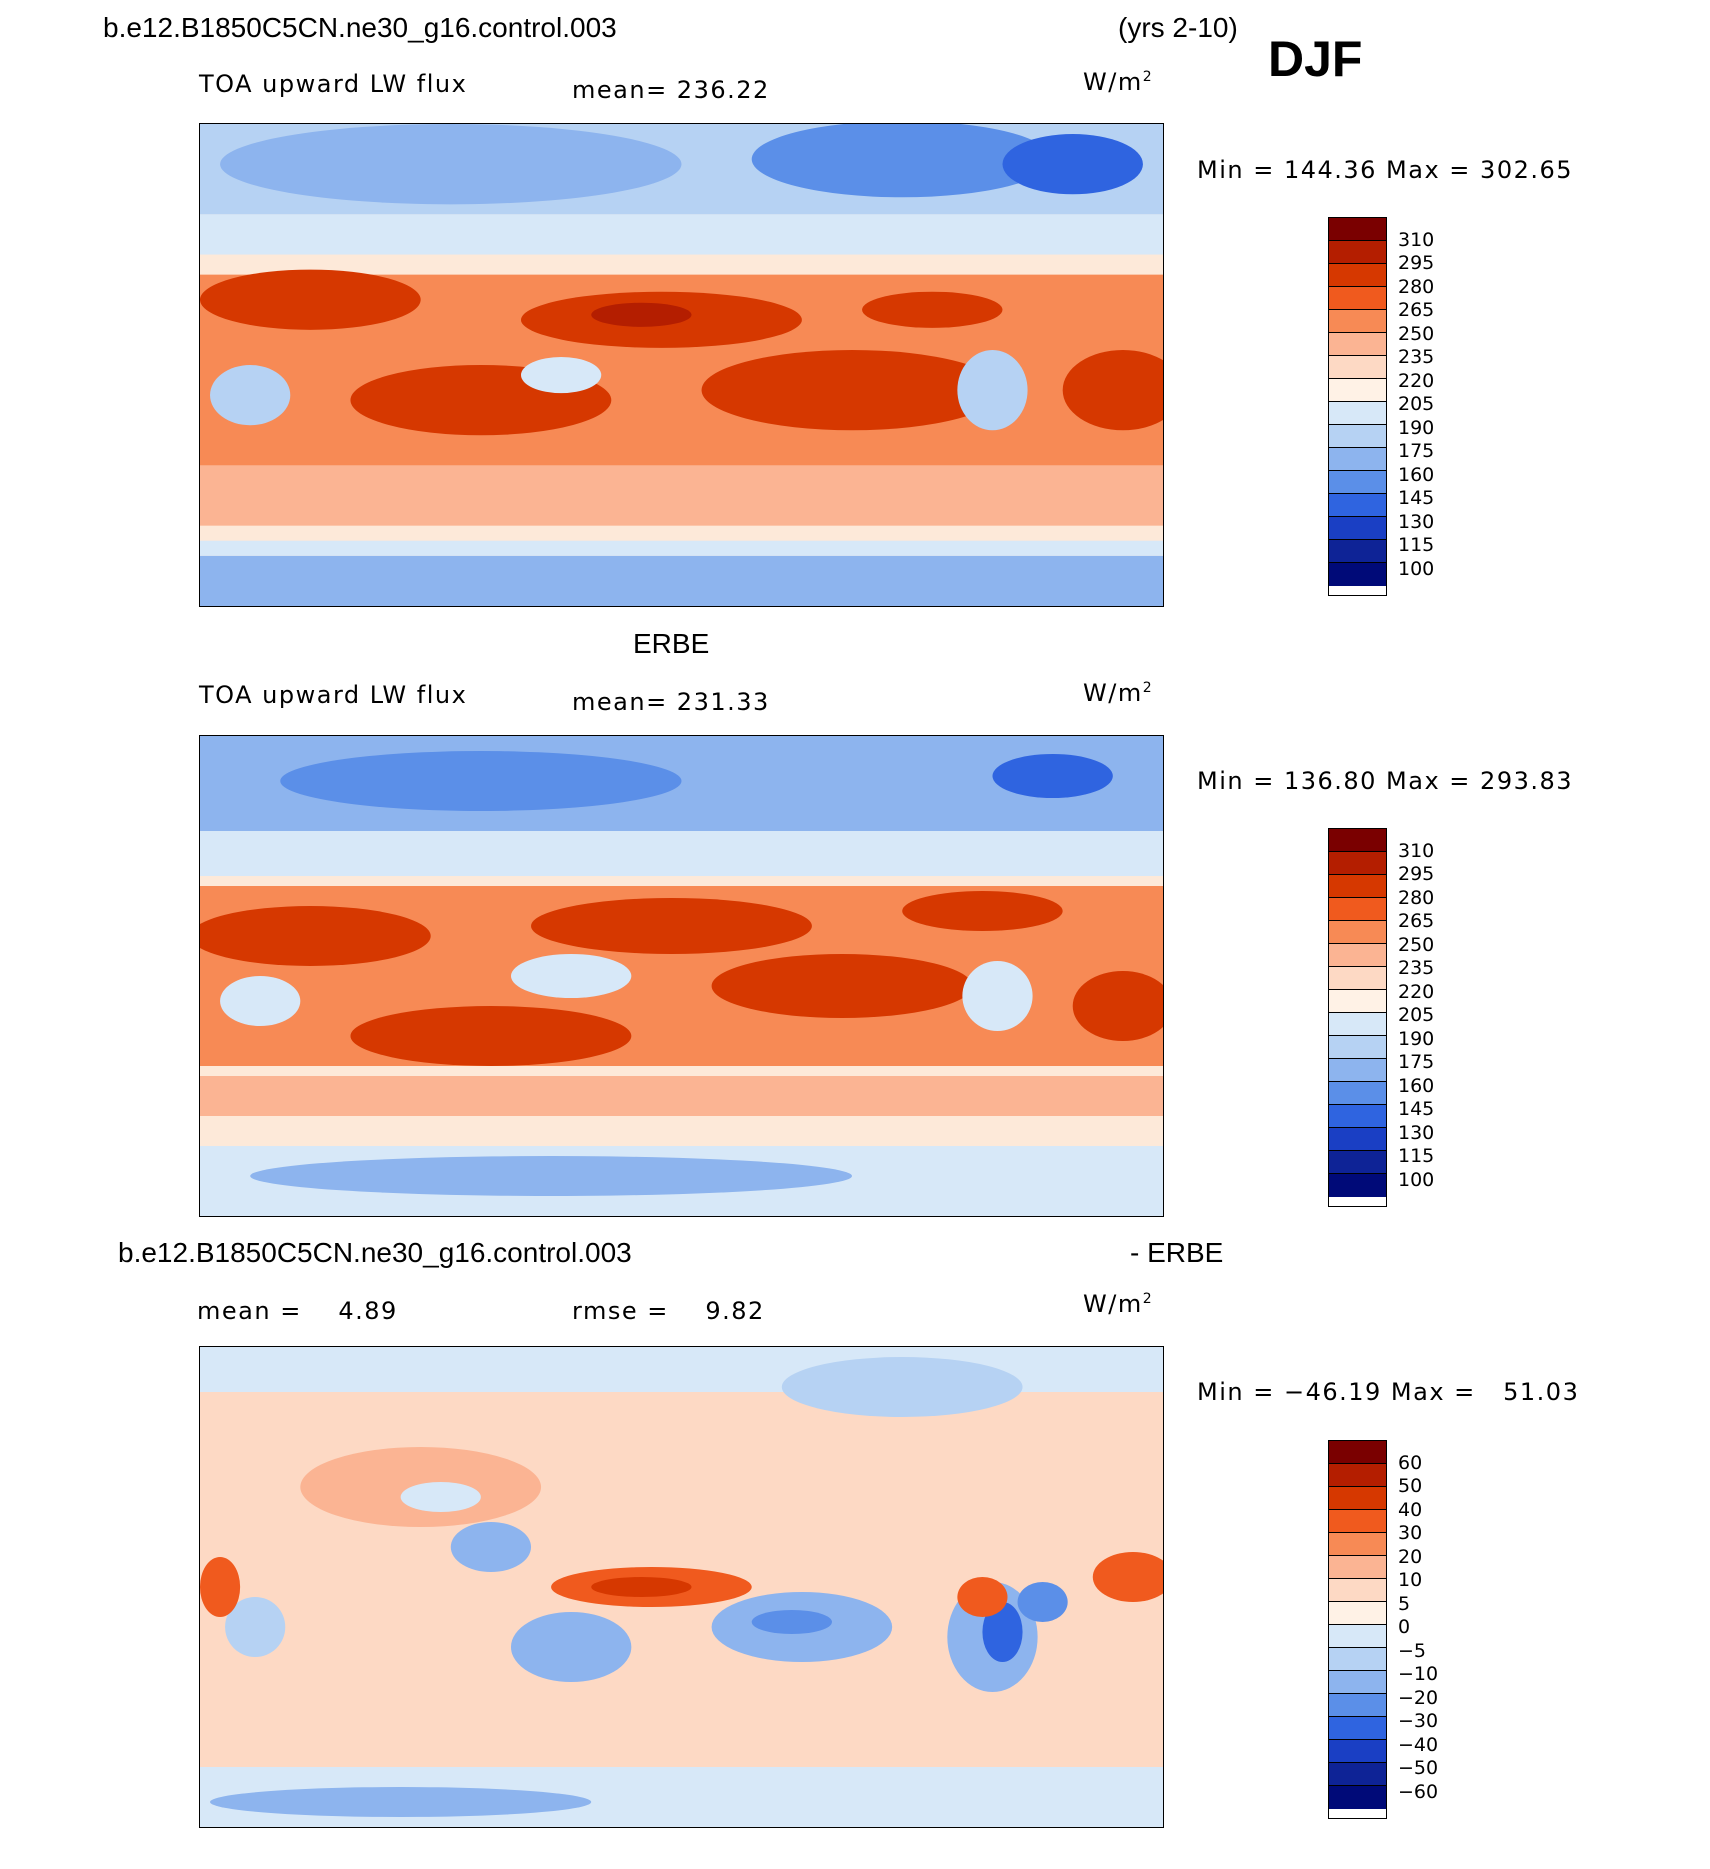 The image size is (1710, 1869). What do you see at coordinates (1418, 1791) in the screenshot?
I see `colorbar-tick-label: −60` at bounding box center [1418, 1791].